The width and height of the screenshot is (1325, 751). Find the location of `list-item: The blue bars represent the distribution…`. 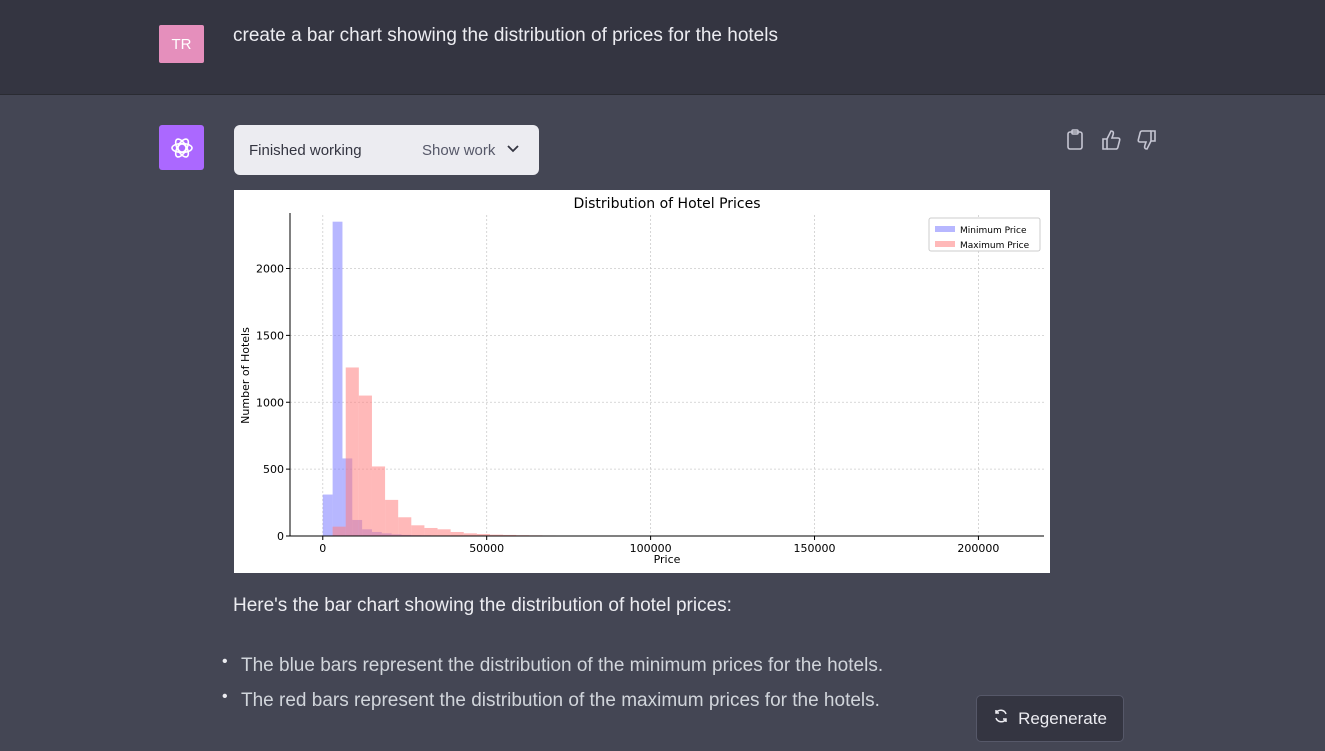

list-item: The blue bars represent the distribution… is located at coordinates (552, 668).